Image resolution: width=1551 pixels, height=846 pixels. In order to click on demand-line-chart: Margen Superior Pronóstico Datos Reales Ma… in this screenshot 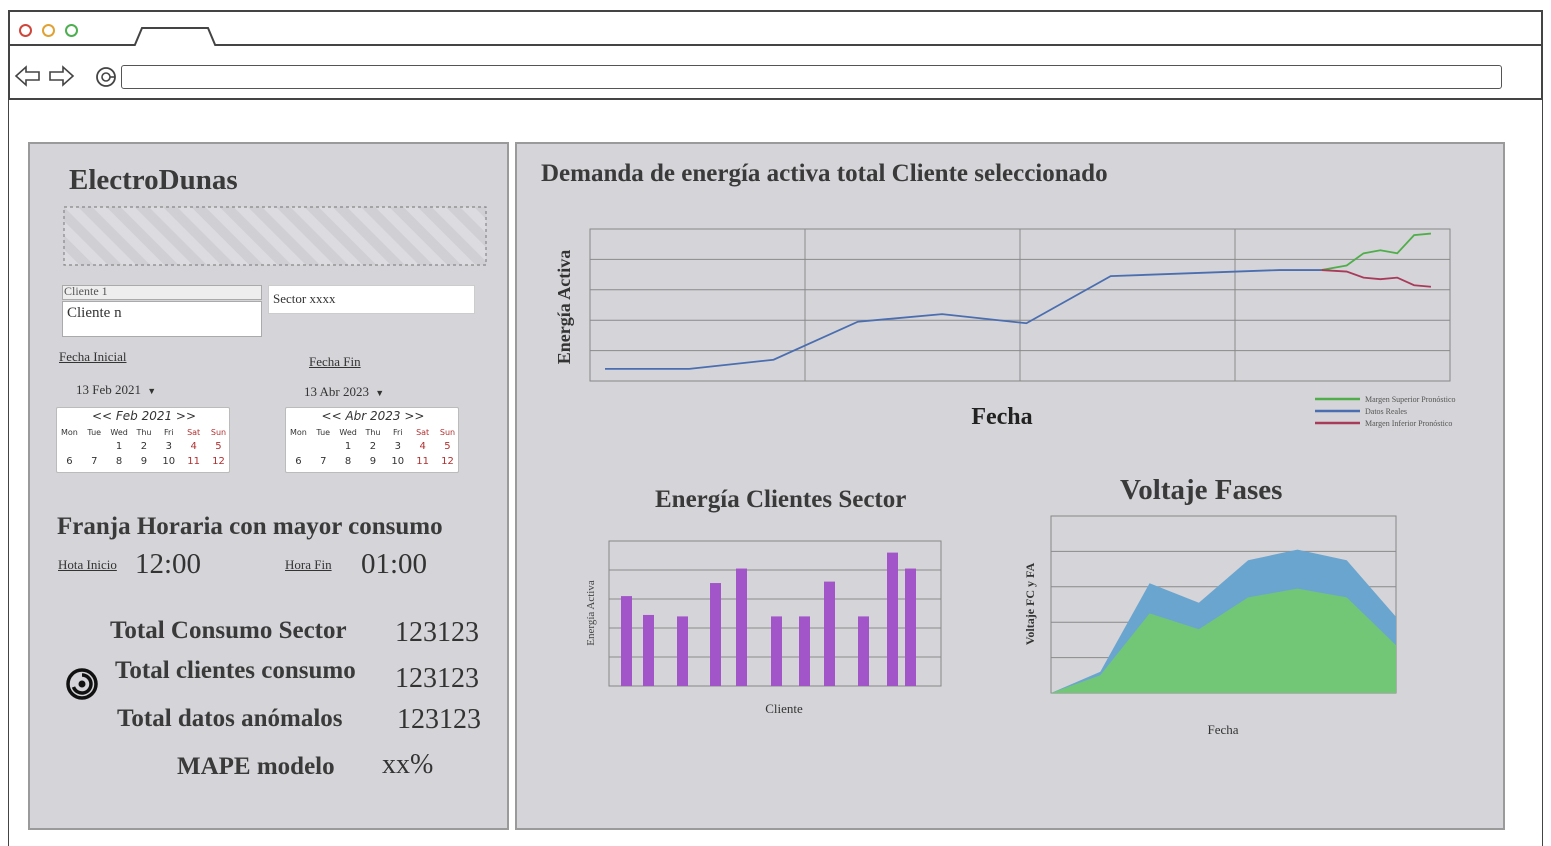, I will do `click(1005, 329)`.